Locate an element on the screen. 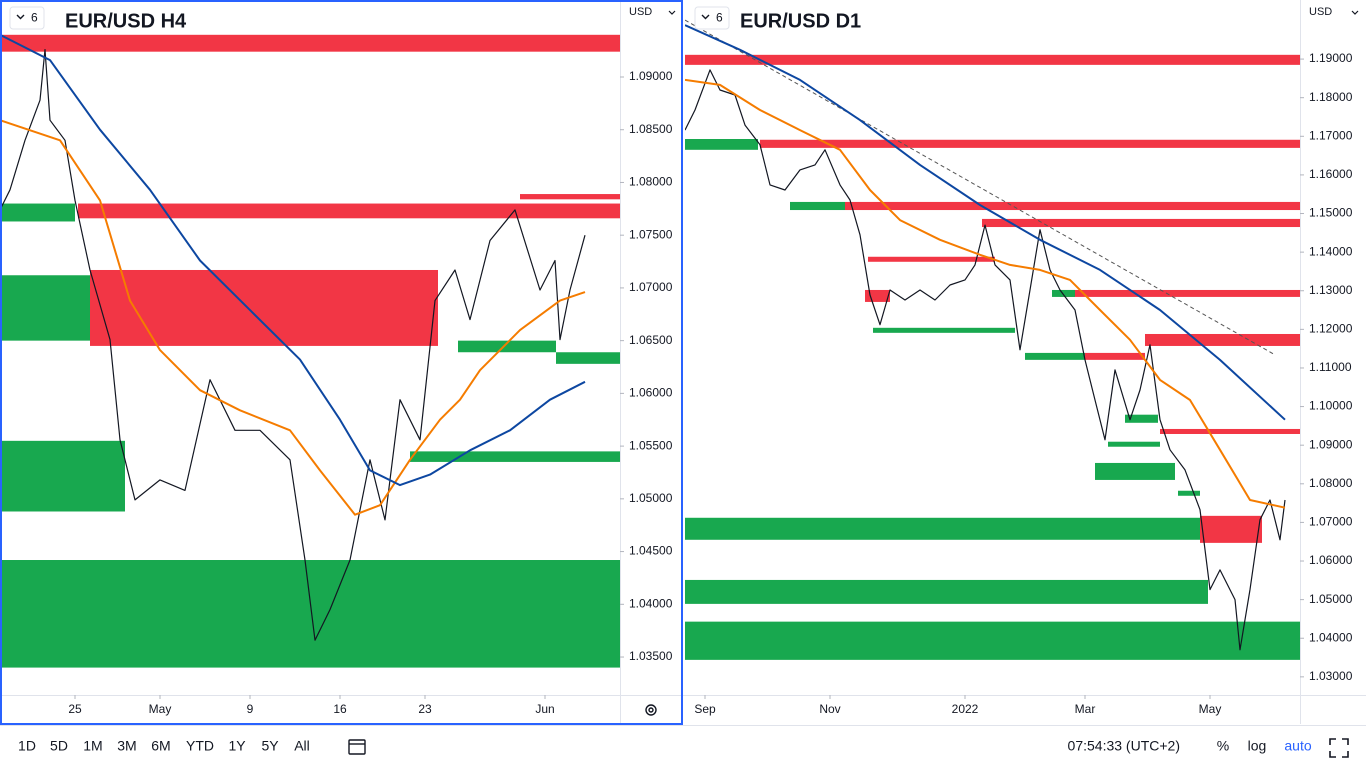  scale-option: % is located at coordinates (1223, 746).